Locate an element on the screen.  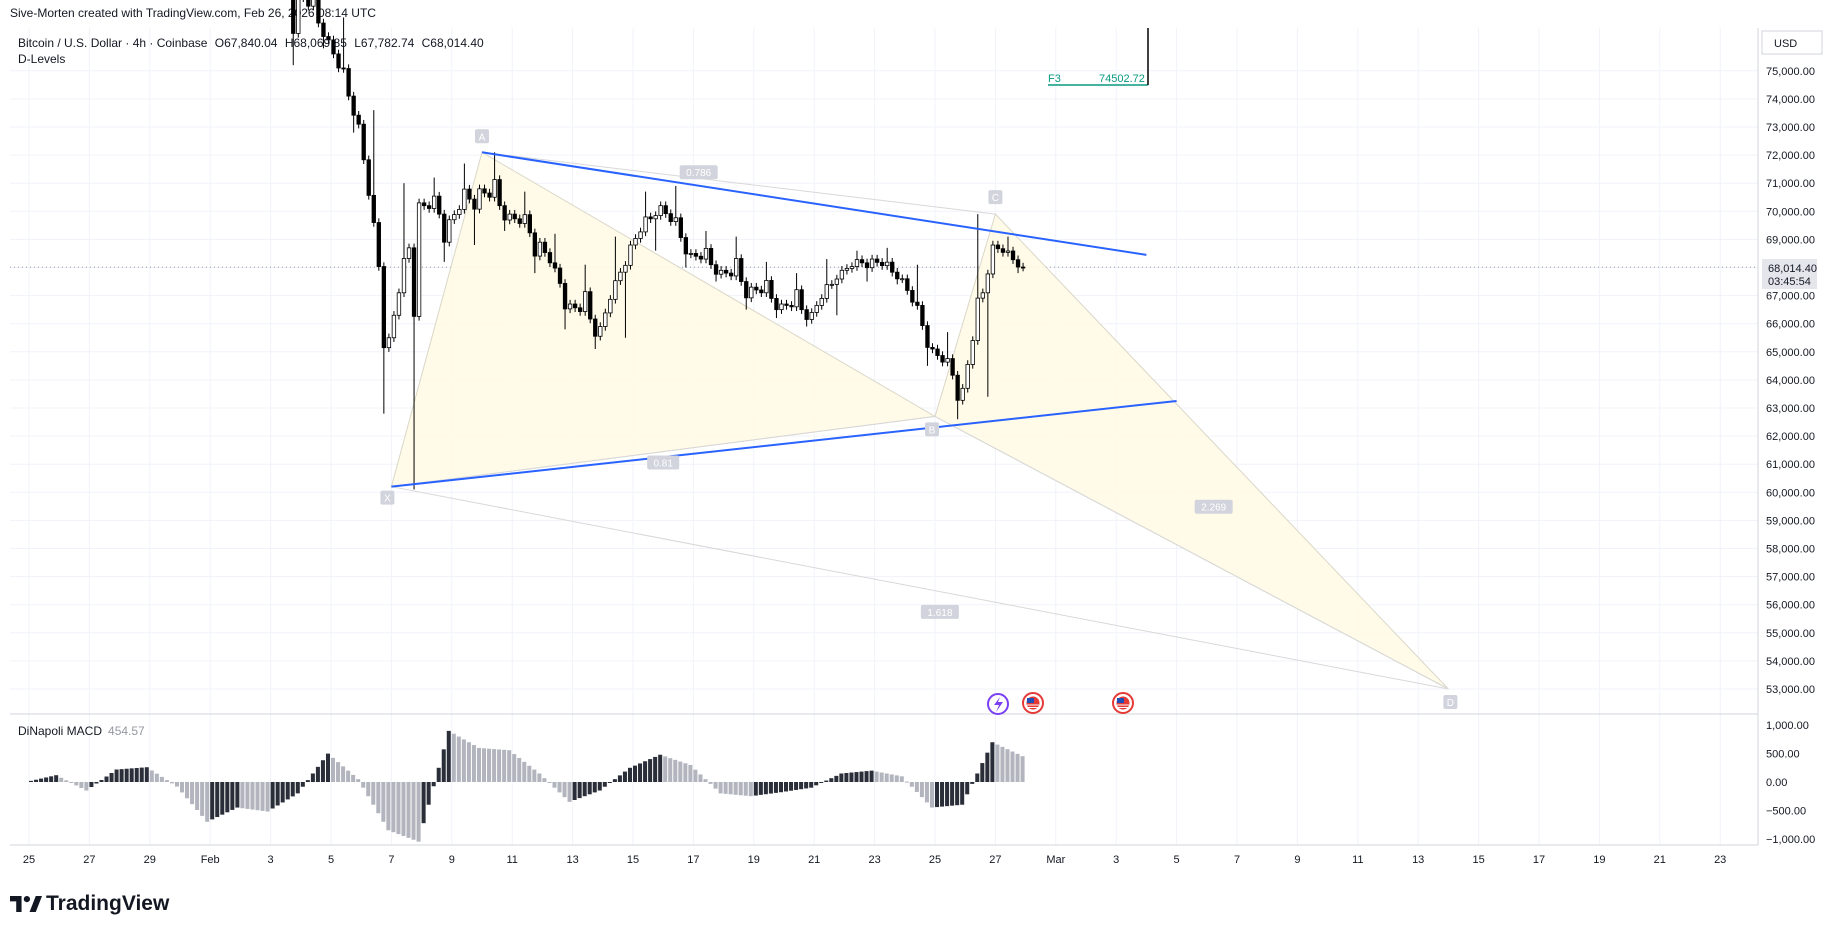
last-price-label: 68,014.40 03:45:54 is located at coordinates (1789, 274).